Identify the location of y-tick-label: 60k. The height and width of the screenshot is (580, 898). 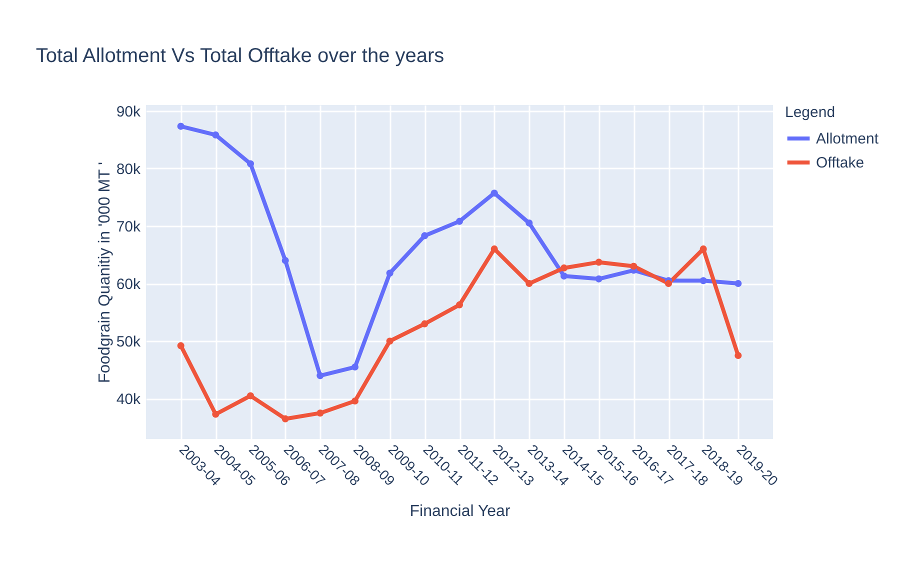
(128, 285).